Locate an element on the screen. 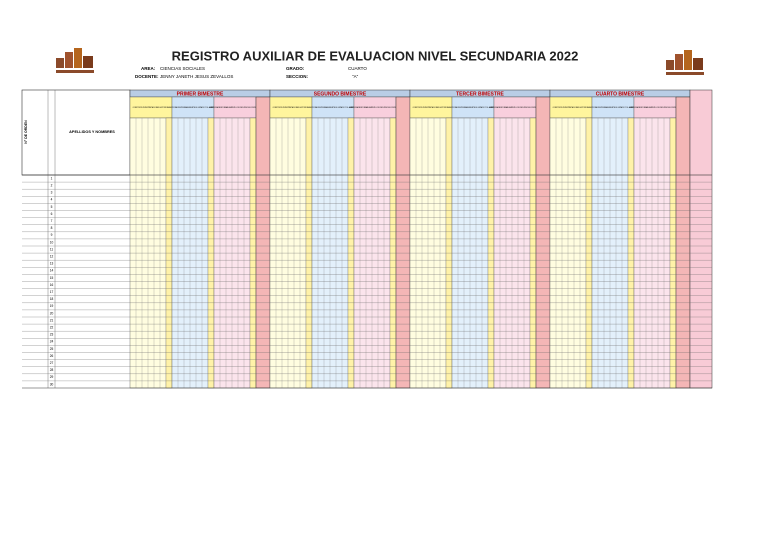 The height and width of the screenshot is (548, 768). row-number: 25 is located at coordinates (52, 349).